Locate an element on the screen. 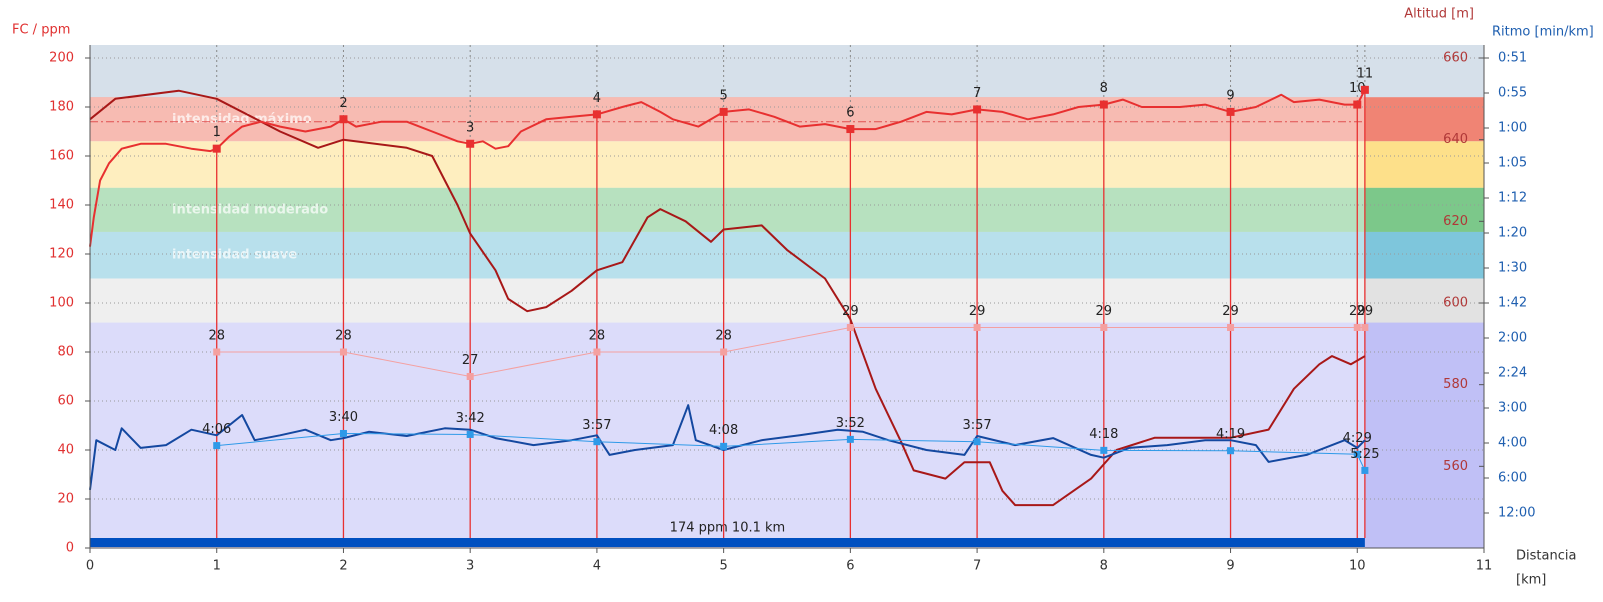 This screenshot has height=602, width=1603. y3-tick-label: 3:00 is located at coordinates (1512, 408).